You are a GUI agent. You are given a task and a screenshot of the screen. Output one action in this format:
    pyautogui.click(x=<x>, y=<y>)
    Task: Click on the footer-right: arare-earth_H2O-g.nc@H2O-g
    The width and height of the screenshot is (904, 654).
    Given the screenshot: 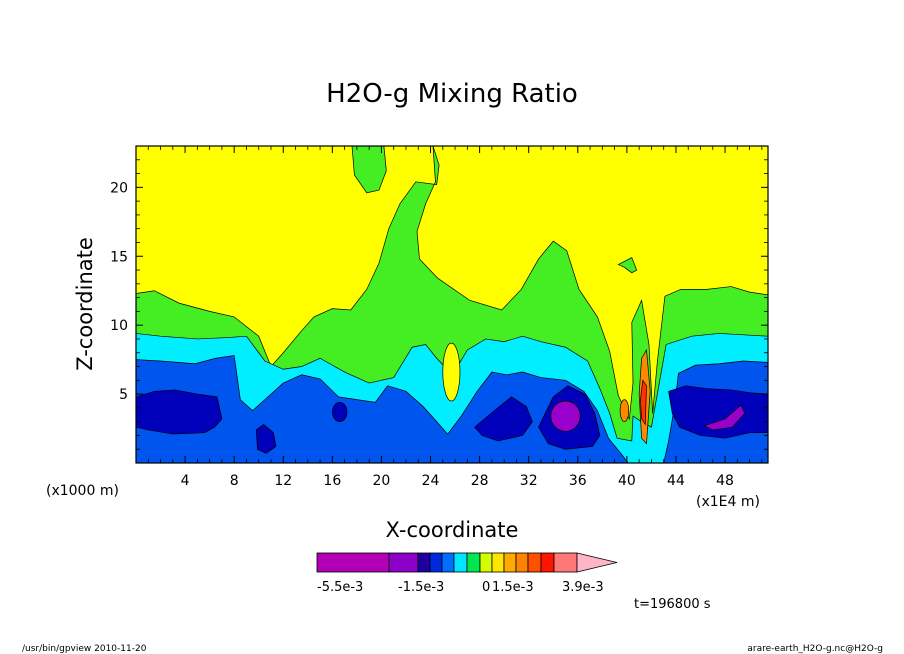 What is the action you would take?
    pyautogui.click(x=815, y=649)
    